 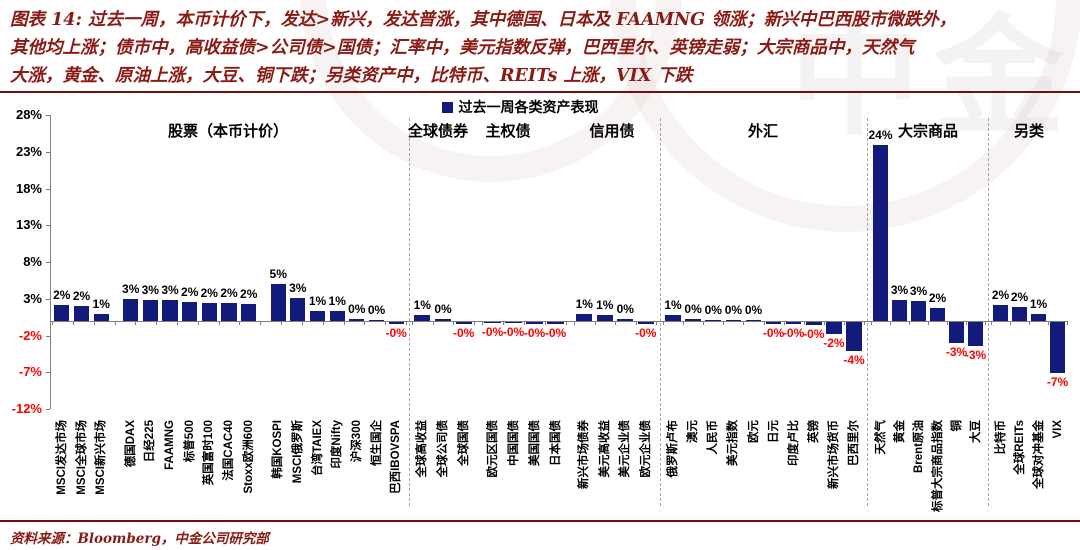 What do you see at coordinates (1057, 429) in the screenshot?
I see `x-axis-label-VIX: VIX` at bounding box center [1057, 429].